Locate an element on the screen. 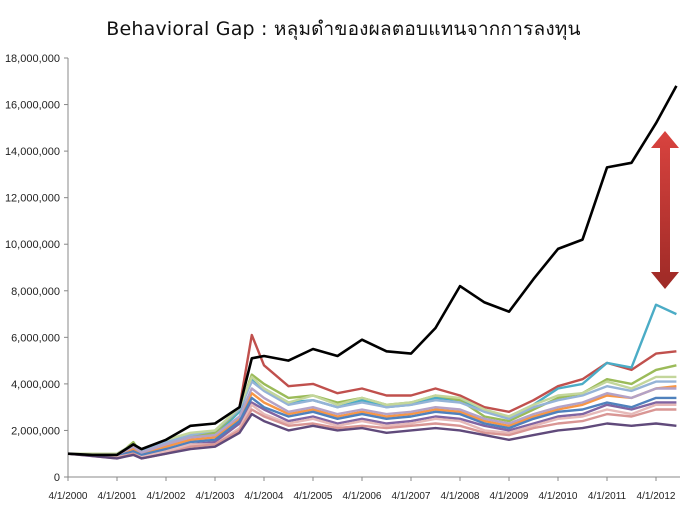 The width and height of the screenshot is (687, 515). x-tick-label: 4/1/2011 is located at coordinates (607, 496).